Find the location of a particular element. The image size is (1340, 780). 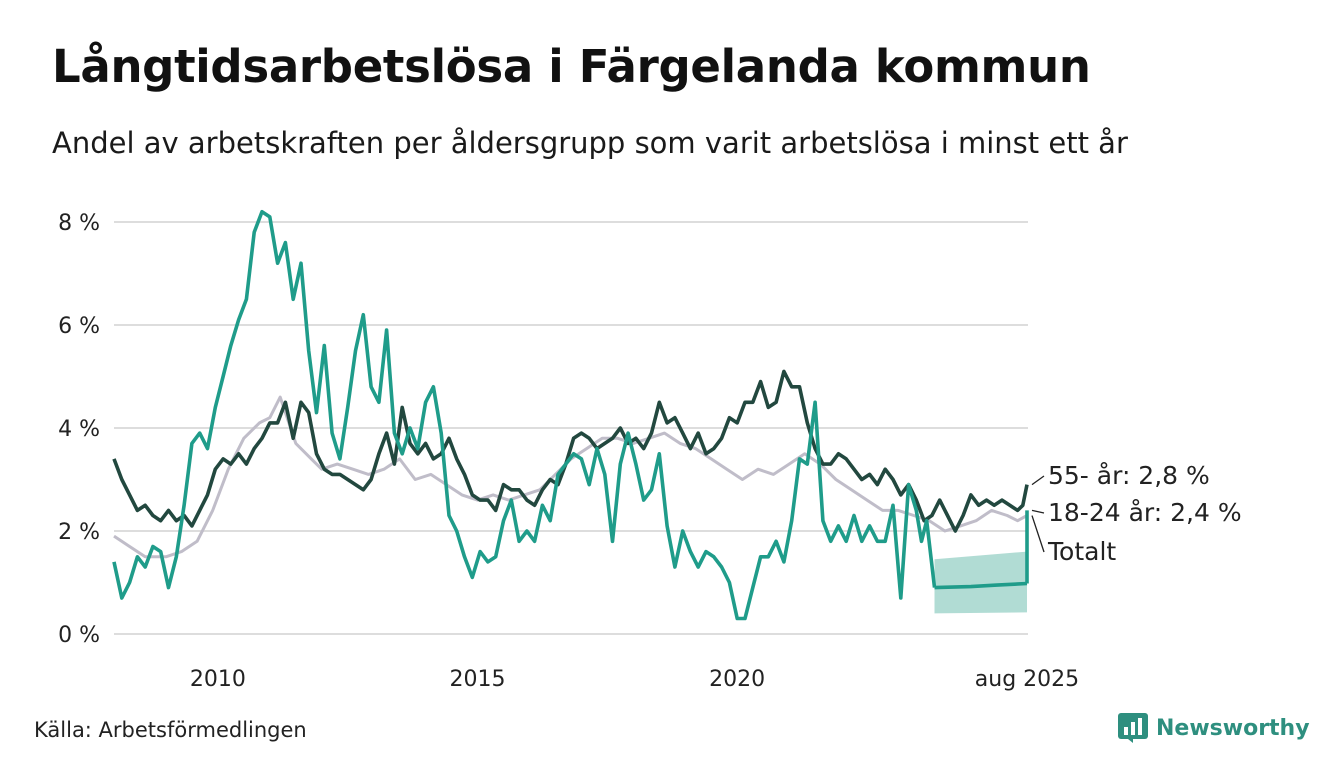

brand-logo: Newsworthy is located at coordinates (1214, 728).